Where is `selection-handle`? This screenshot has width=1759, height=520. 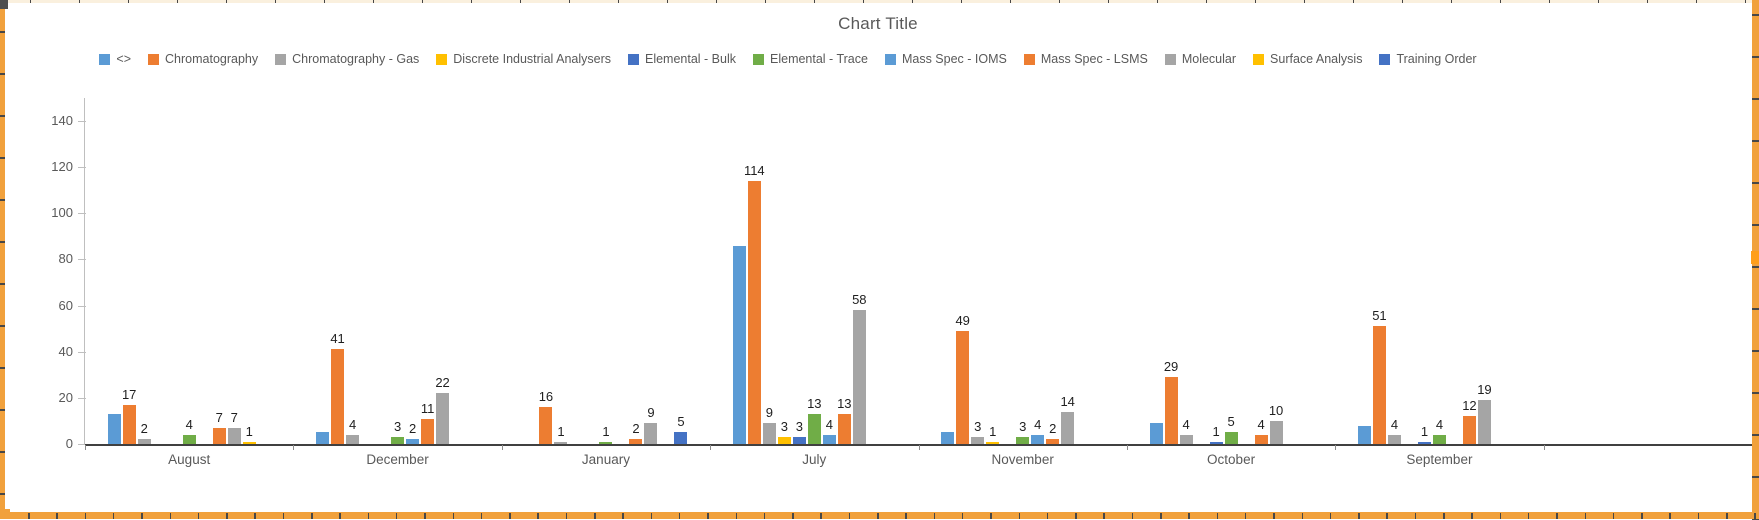
selection-handle is located at coordinates (1755, 257).